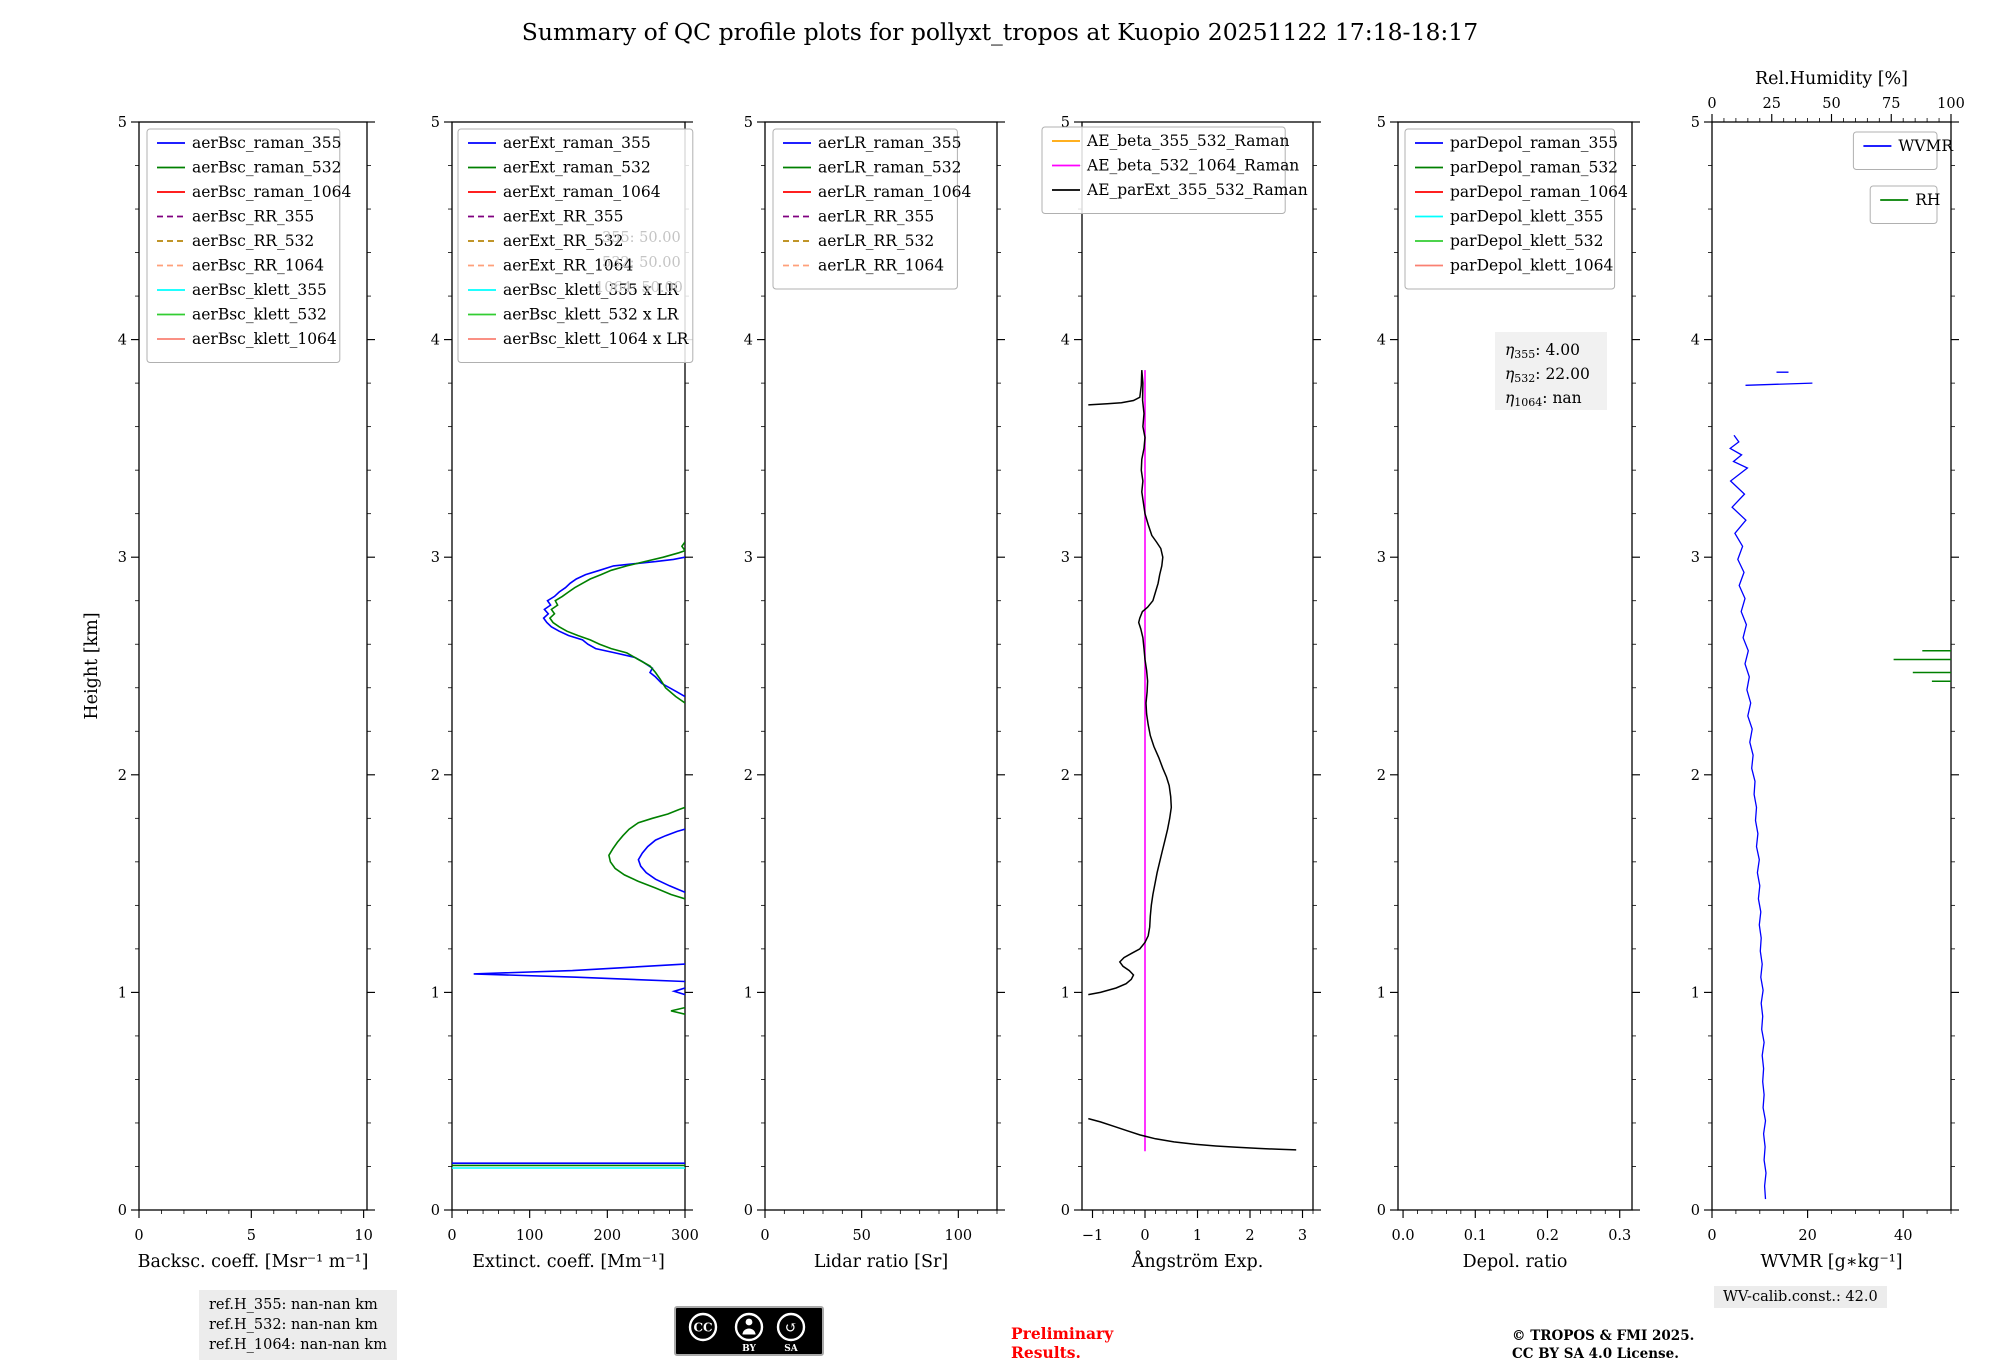 The image size is (2000, 1363). Describe the element at coordinates (267, 168) in the screenshot. I see `legend-label: aerBsc_raman_532` at that location.